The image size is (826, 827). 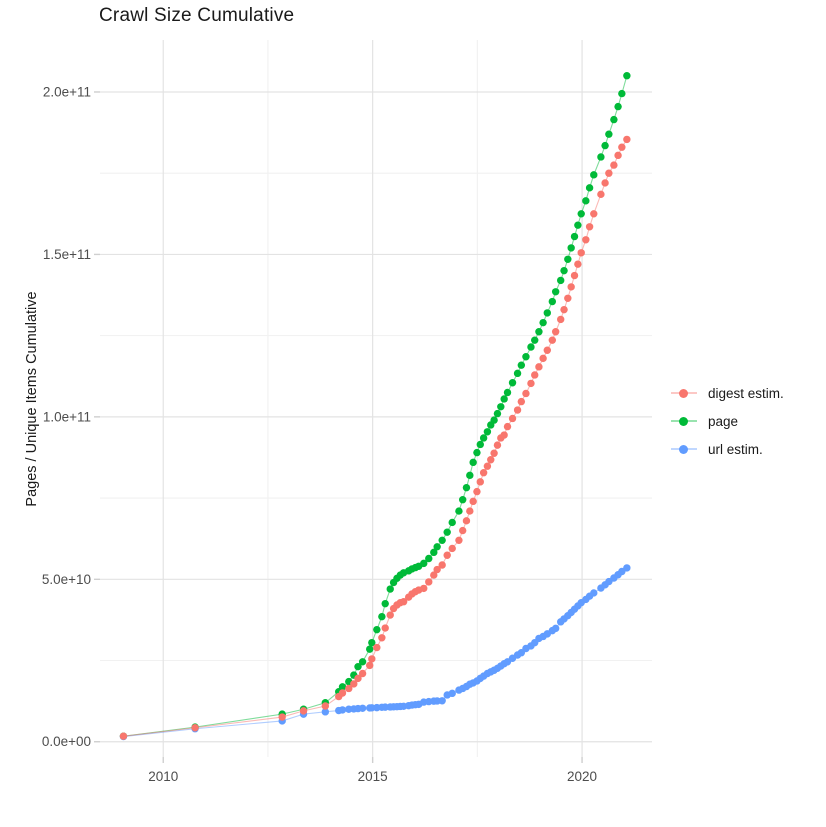 What do you see at coordinates (735, 449) in the screenshot?
I see `legend-label: url estim.` at bounding box center [735, 449].